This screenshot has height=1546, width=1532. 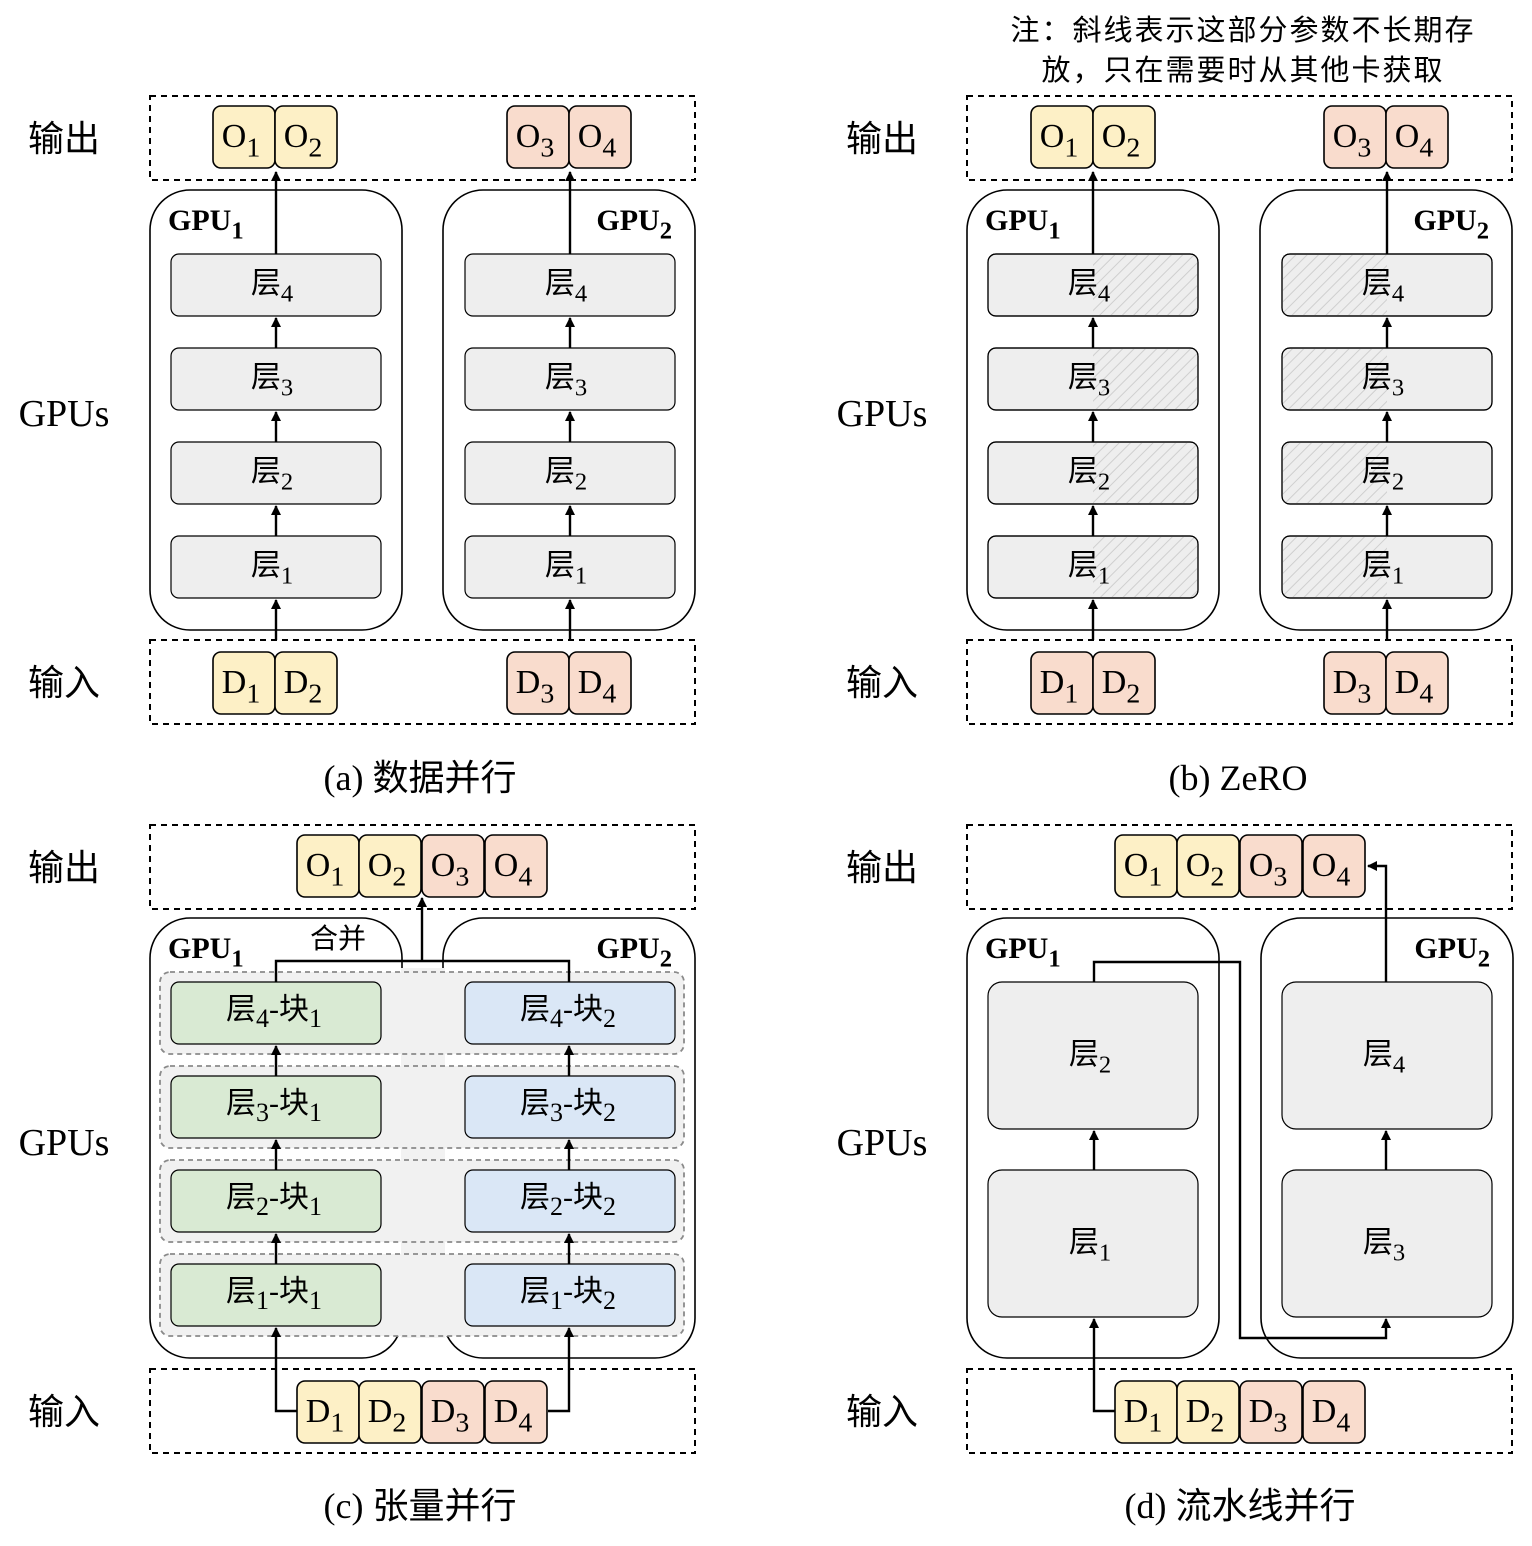 I want to click on layer-2-block-1: 层2-块1, so click(x=276, y=1201).